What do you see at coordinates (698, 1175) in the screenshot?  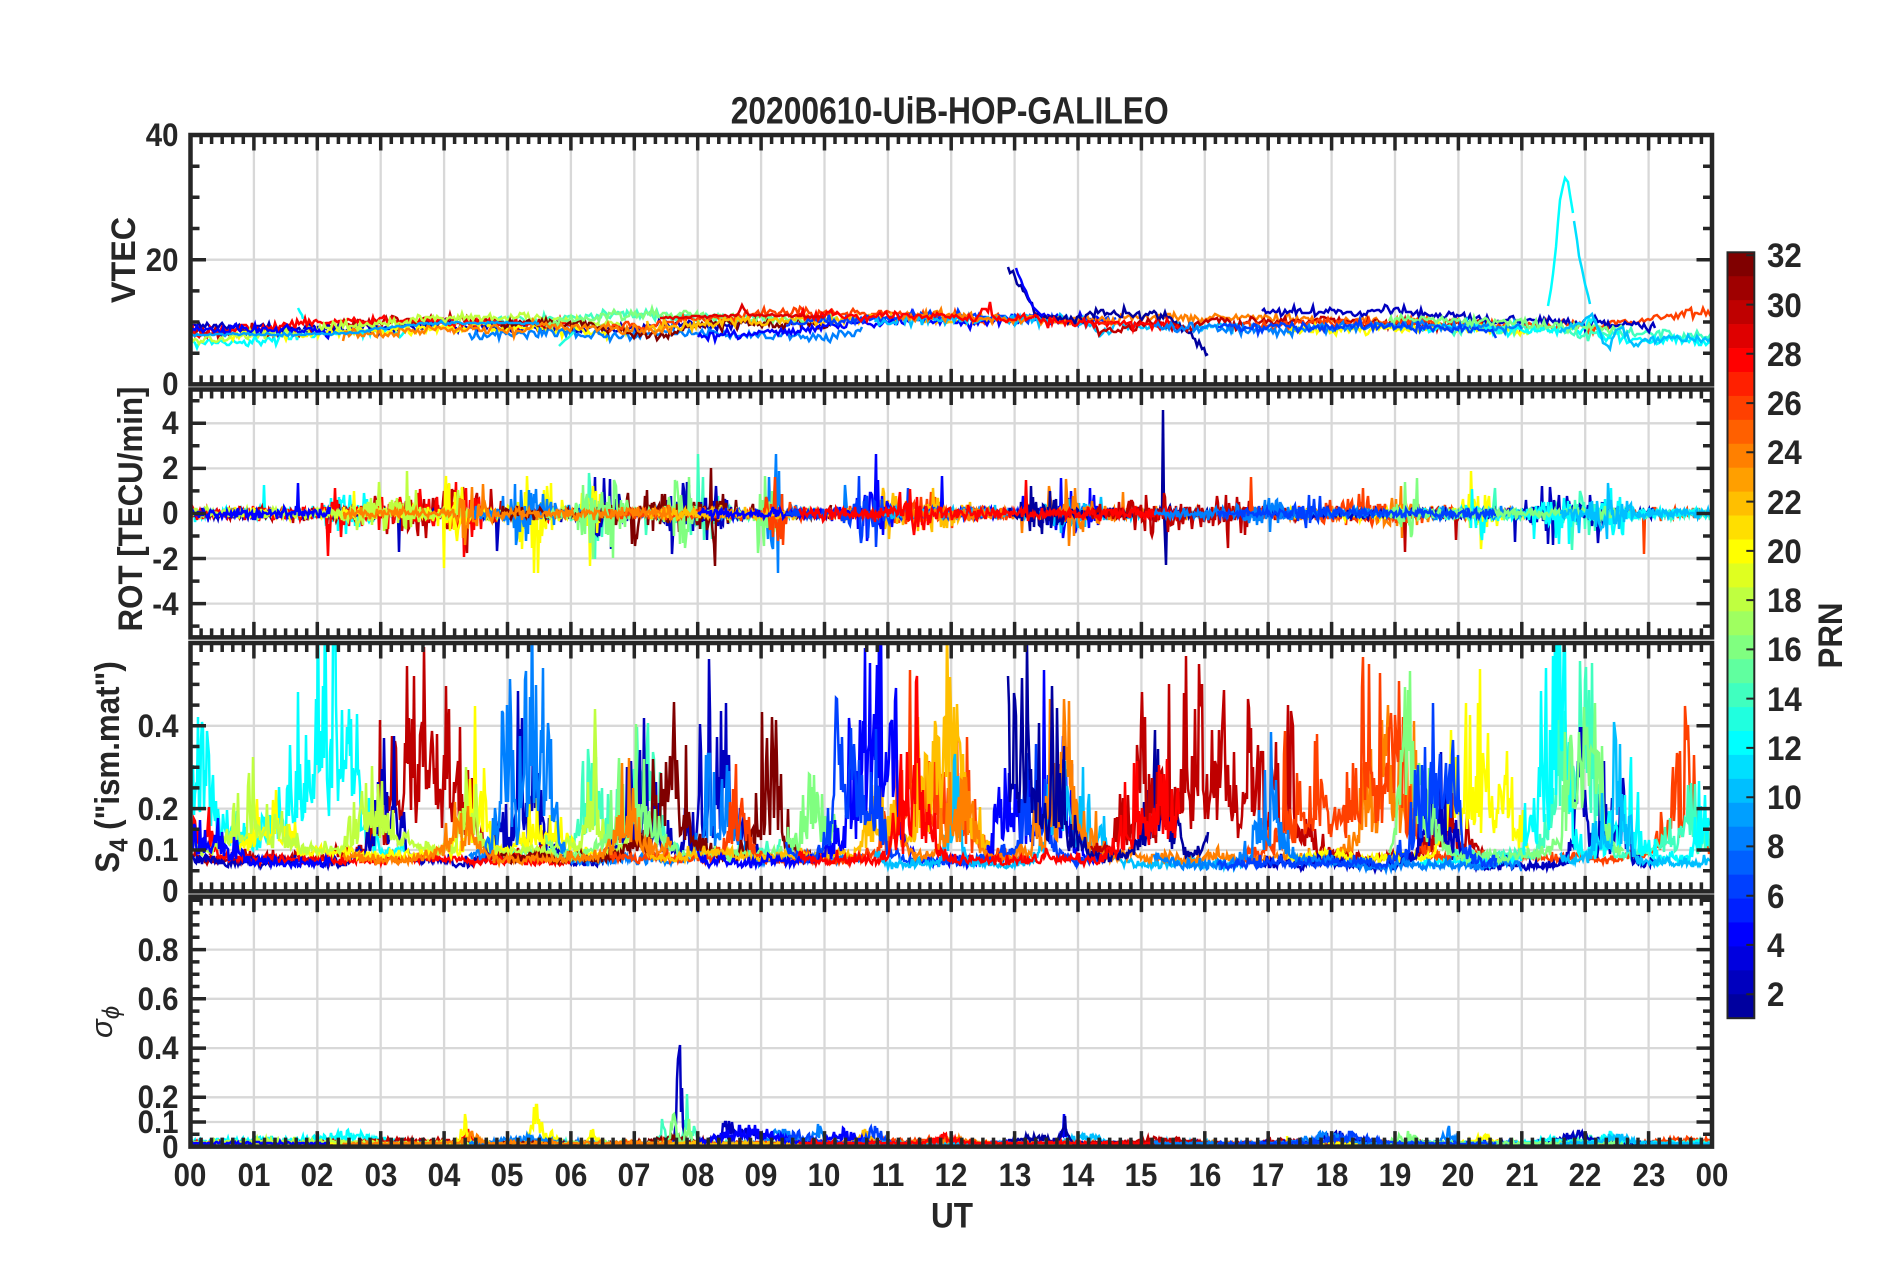 I see `svg-text: 08` at bounding box center [698, 1175].